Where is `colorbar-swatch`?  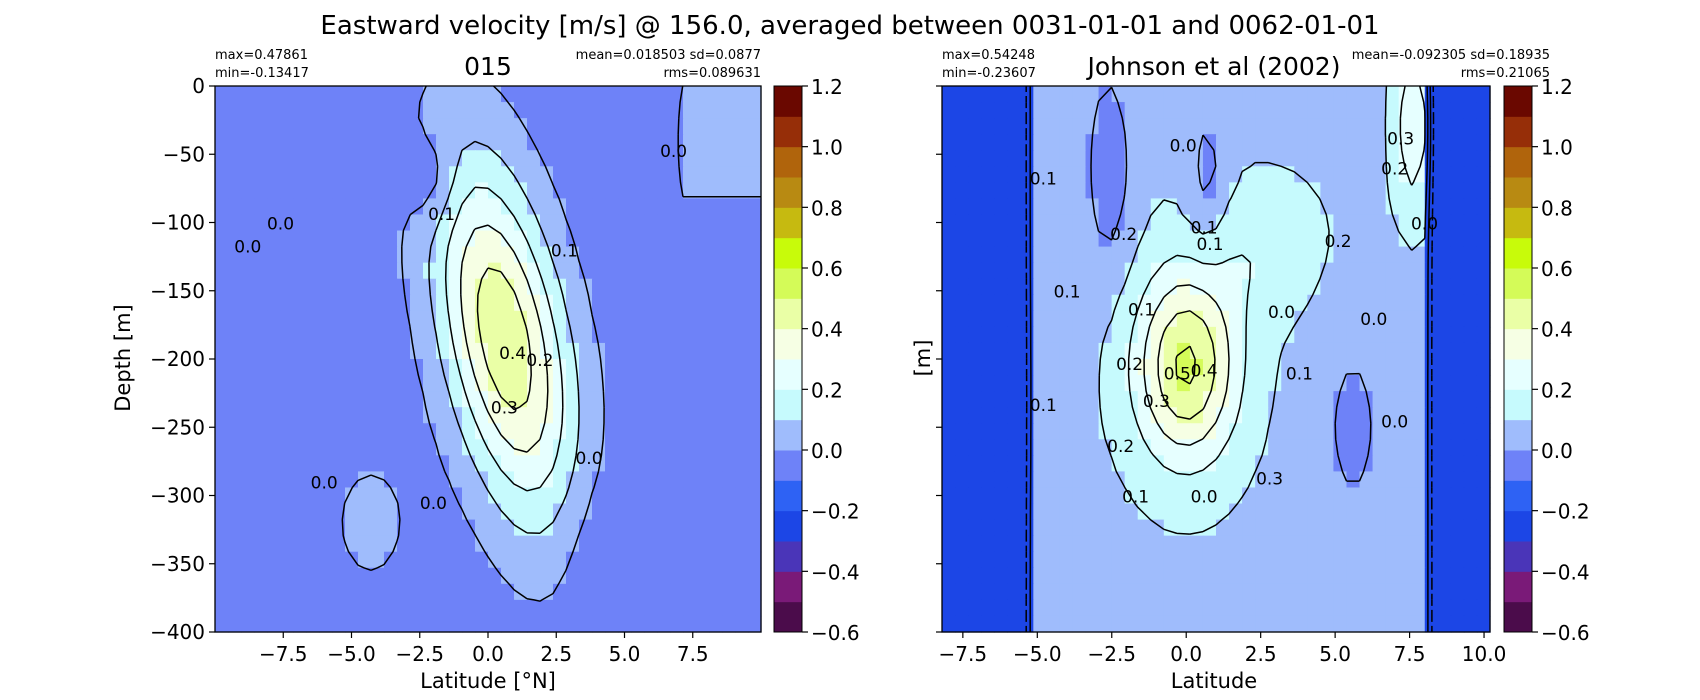
colorbar-swatch is located at coordinates (1518, 496).